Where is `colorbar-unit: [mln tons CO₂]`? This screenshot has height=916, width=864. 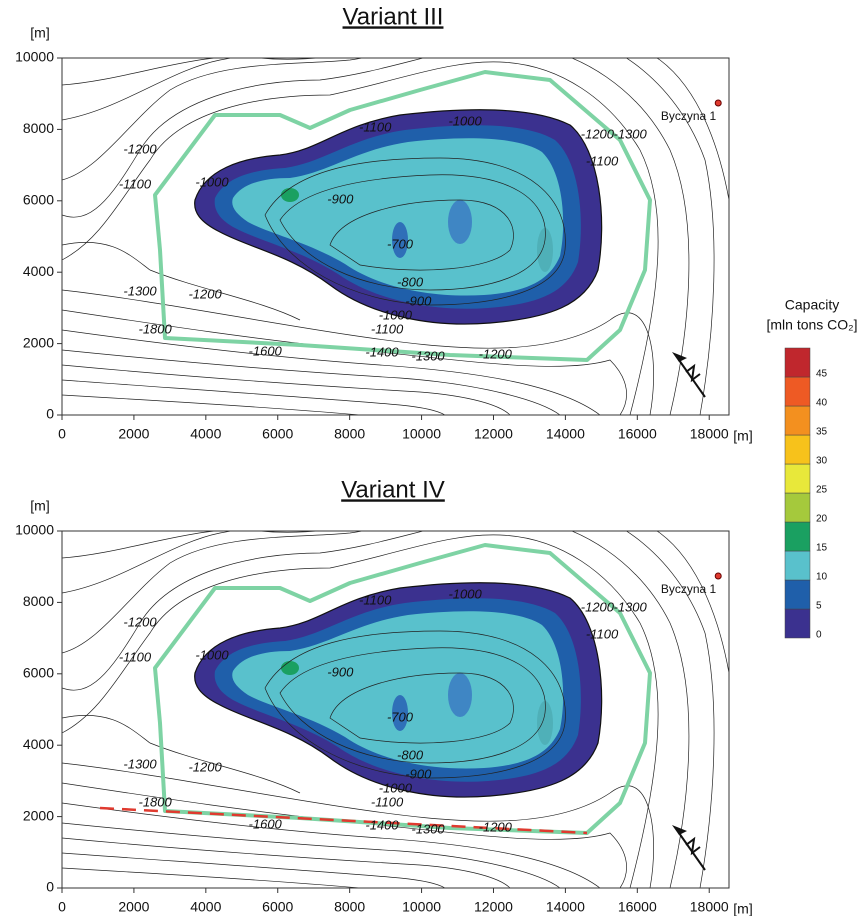
colorbar-unit: [mln tons CO₂] is located at coordinates (811, 325).